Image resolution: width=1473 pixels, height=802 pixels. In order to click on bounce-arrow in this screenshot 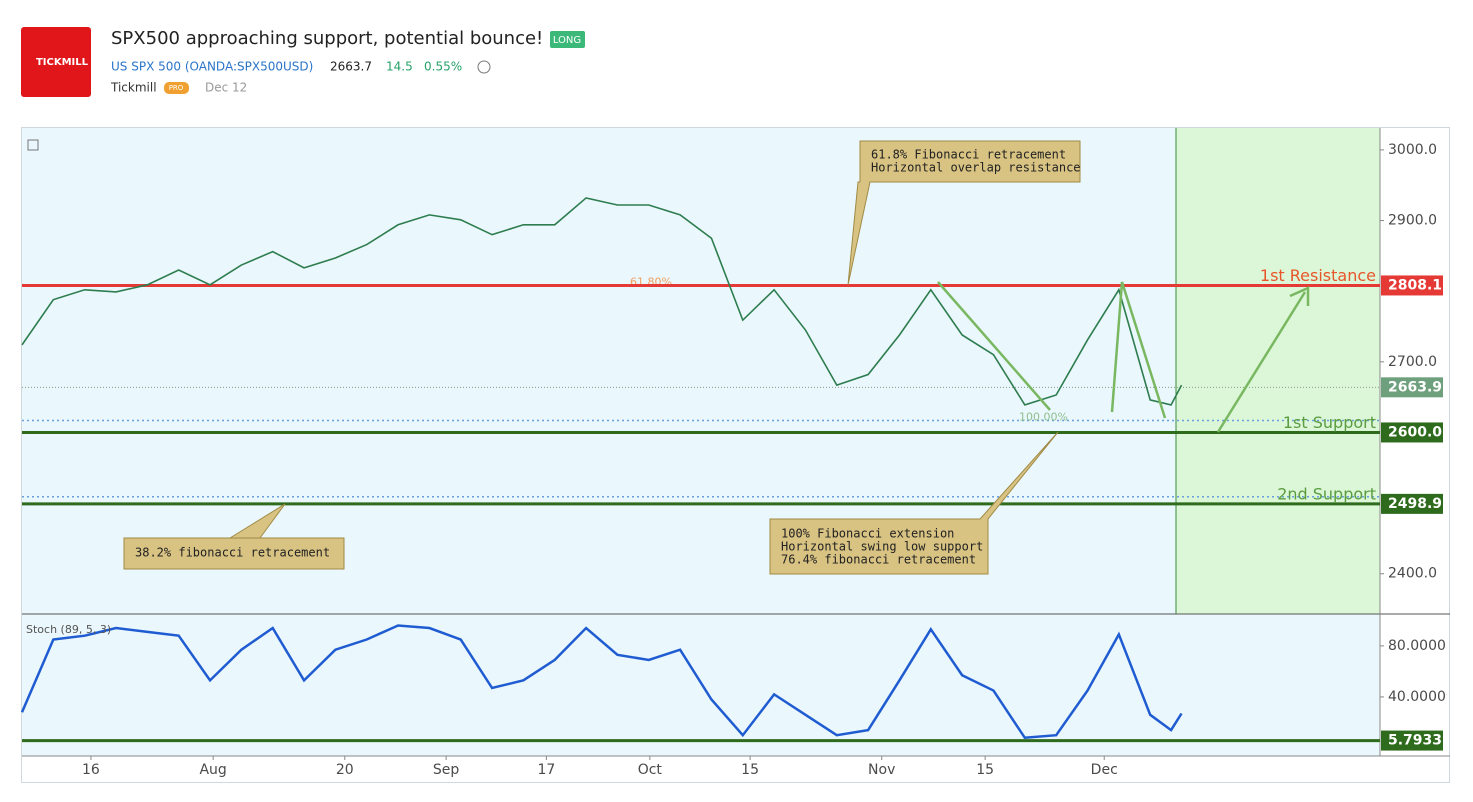, I will do `click(1263, 359)`.